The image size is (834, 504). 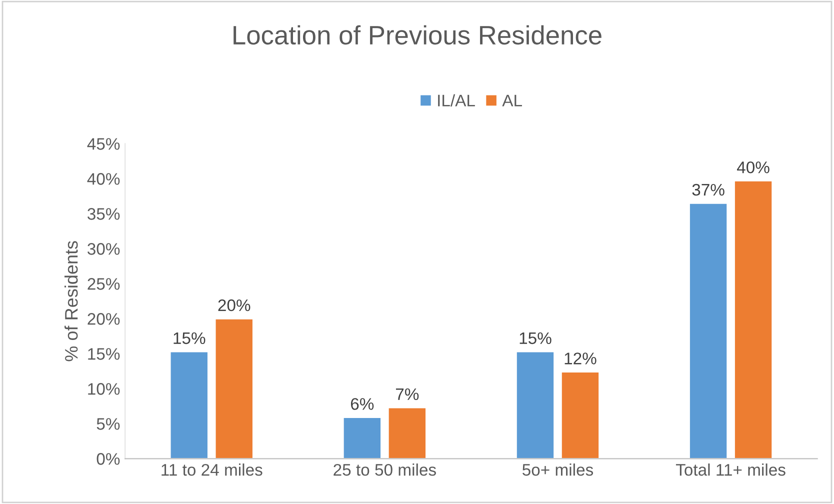 What do you see at coordinates (456, 100) in the screenshot?
I see `legend-label: IL/AL` at bounding box center [456, 100].